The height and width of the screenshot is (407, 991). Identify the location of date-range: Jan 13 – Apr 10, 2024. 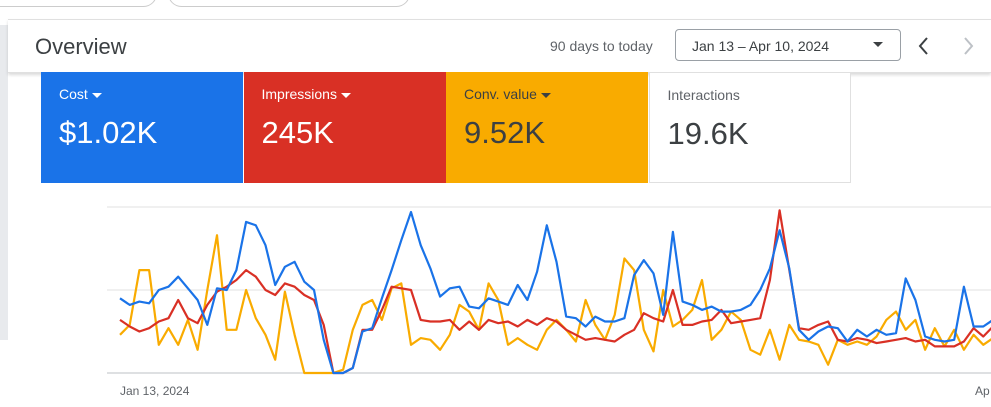
(760, 46).